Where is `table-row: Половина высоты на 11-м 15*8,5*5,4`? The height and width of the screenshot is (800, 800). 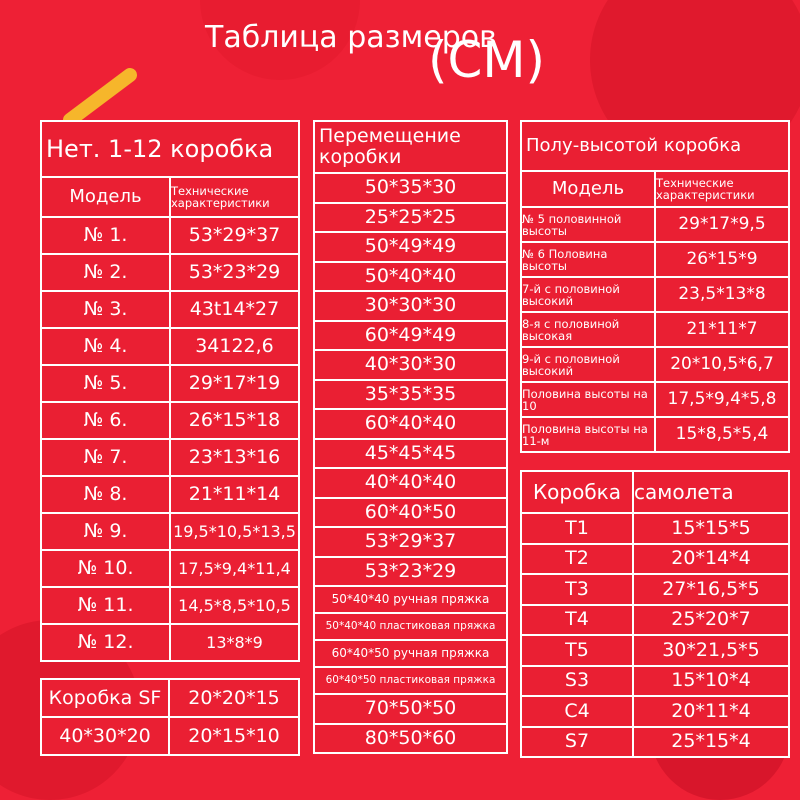
table-row: Половина высоты на 11-м 15*8,5*5,4 is located at coordinates (655, 434).